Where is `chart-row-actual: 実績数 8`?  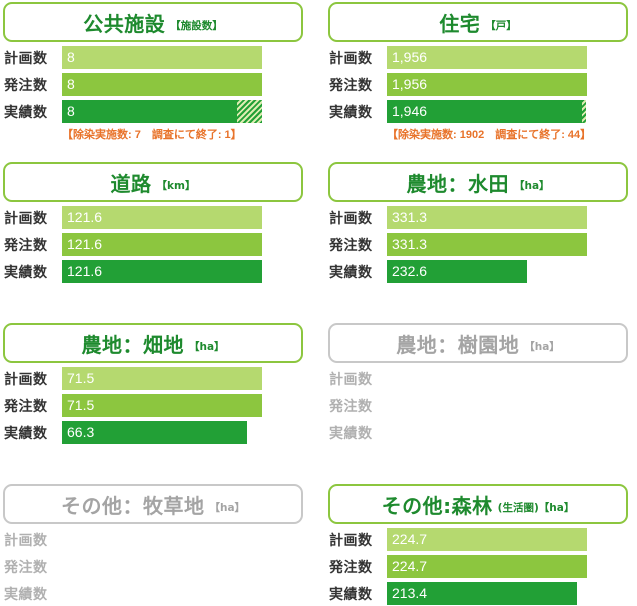 chart-row-actual: 実績数 8 is located at coordinates (150, 112).